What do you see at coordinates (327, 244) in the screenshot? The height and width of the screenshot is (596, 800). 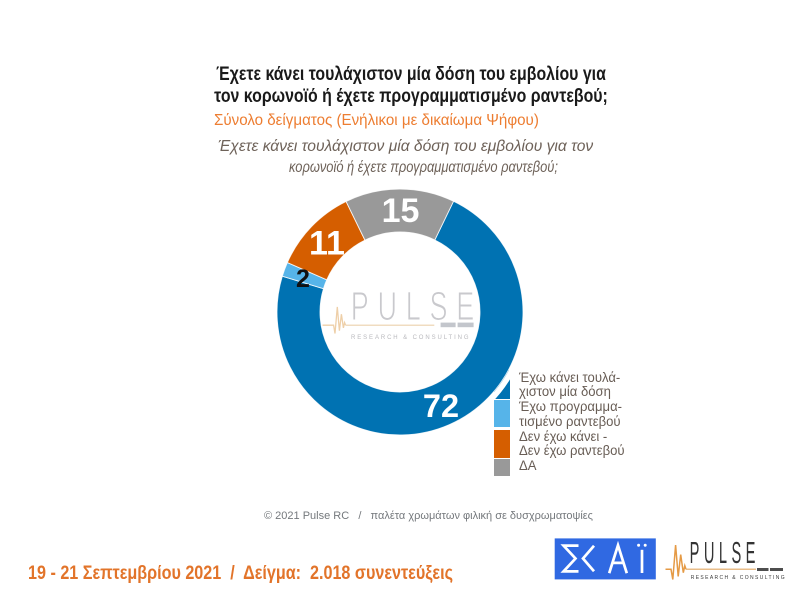 I see `svg-text: 11` at bounding box center [327, 244].